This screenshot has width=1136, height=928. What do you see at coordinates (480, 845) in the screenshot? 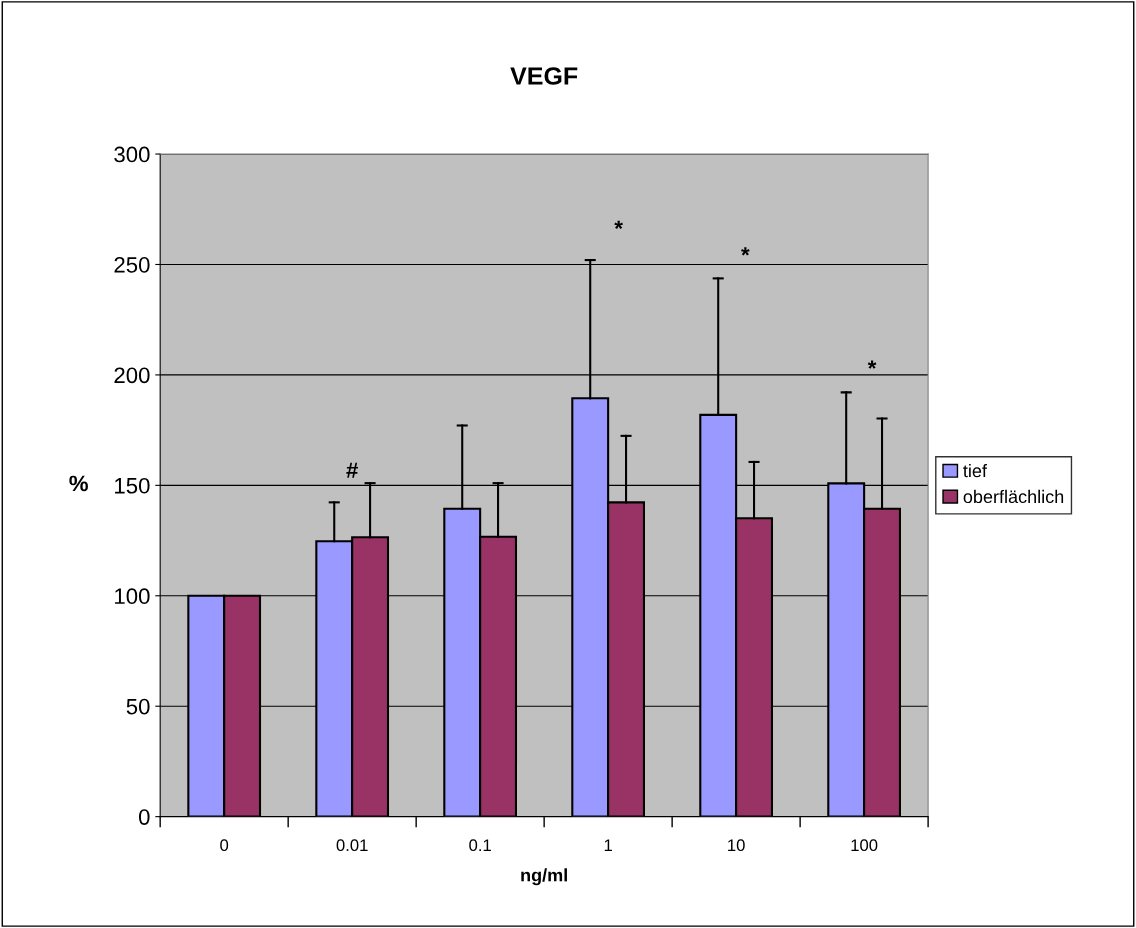
I see `x-tick-label: 0.1` at bounding box center [480, 845].